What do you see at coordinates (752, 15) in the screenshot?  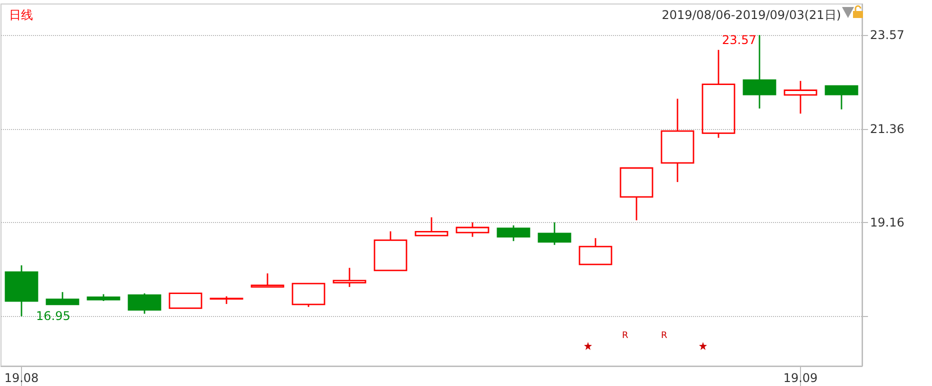 I see `chart-subtitle: 2019/08/06-2019/09/03(21日)` at bounding box center [752, 15].